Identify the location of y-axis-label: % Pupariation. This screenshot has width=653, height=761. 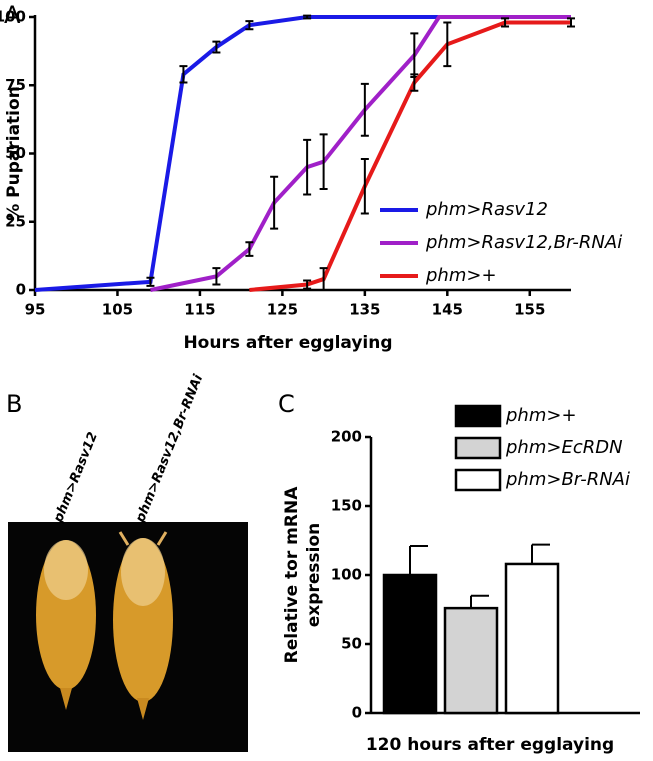
(14, 153).